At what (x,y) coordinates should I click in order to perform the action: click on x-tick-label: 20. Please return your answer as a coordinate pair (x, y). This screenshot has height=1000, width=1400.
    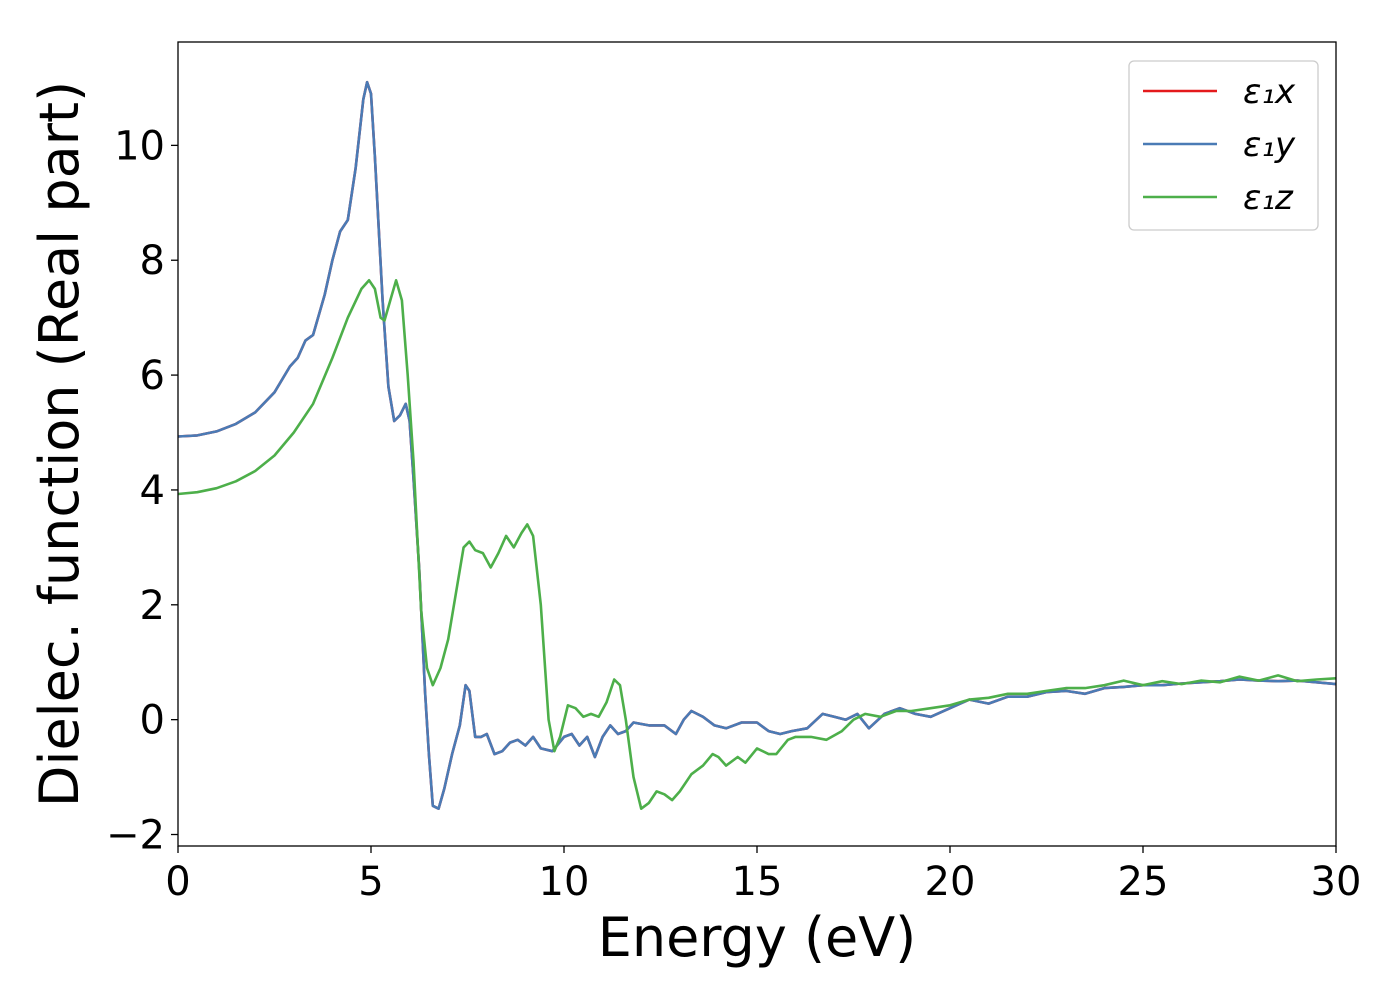
    Looking at the image, I should click on (950, 882).